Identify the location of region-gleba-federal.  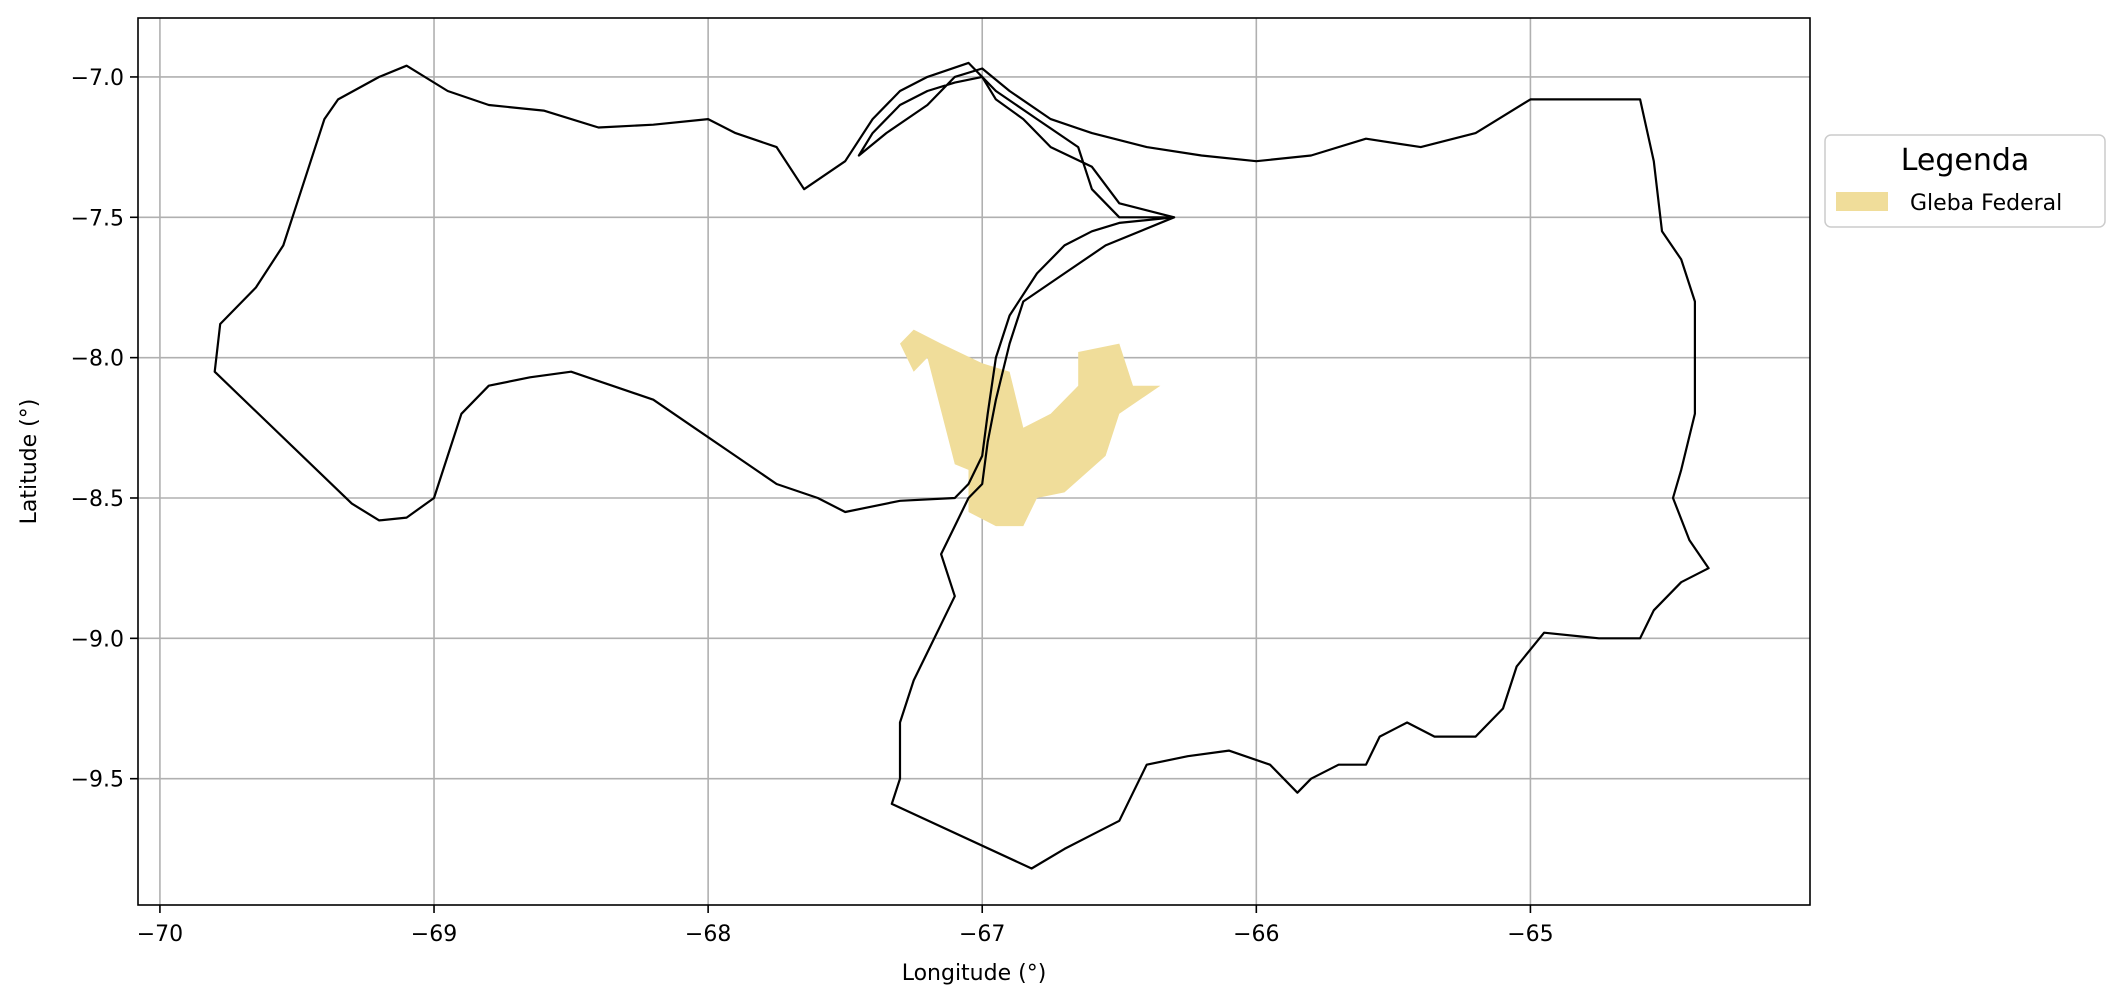
(1030, 428).